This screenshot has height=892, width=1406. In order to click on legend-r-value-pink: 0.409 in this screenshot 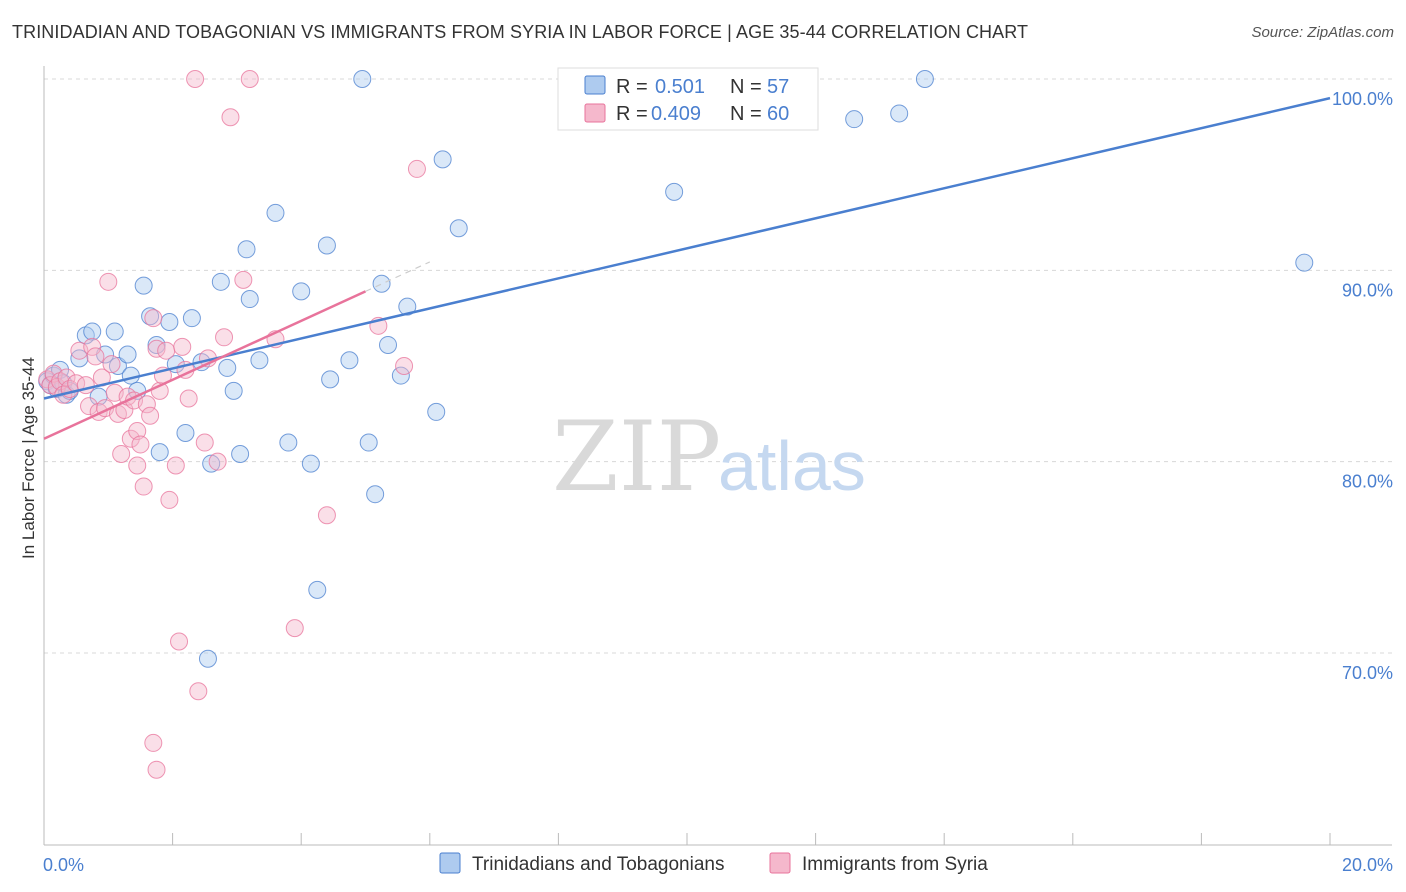, I will do `click(676, 114)`.